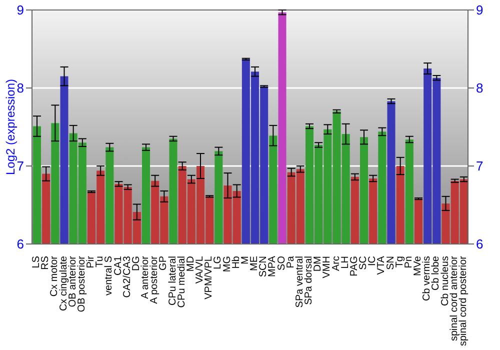  What do you see at coordinates (82, 283) in the screenshot?
I see `x-tick-label: OB posterior` at bounding box center [82, 283].